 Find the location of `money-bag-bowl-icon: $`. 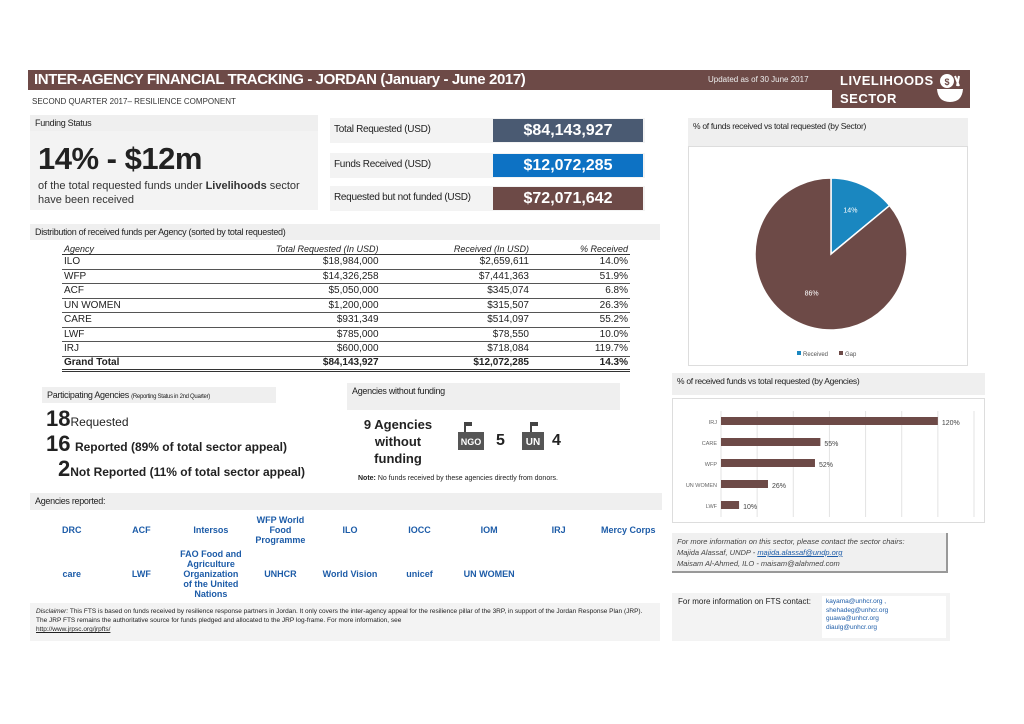

money-bag-bowl-icon: $ is located at coordinates (950, 88).